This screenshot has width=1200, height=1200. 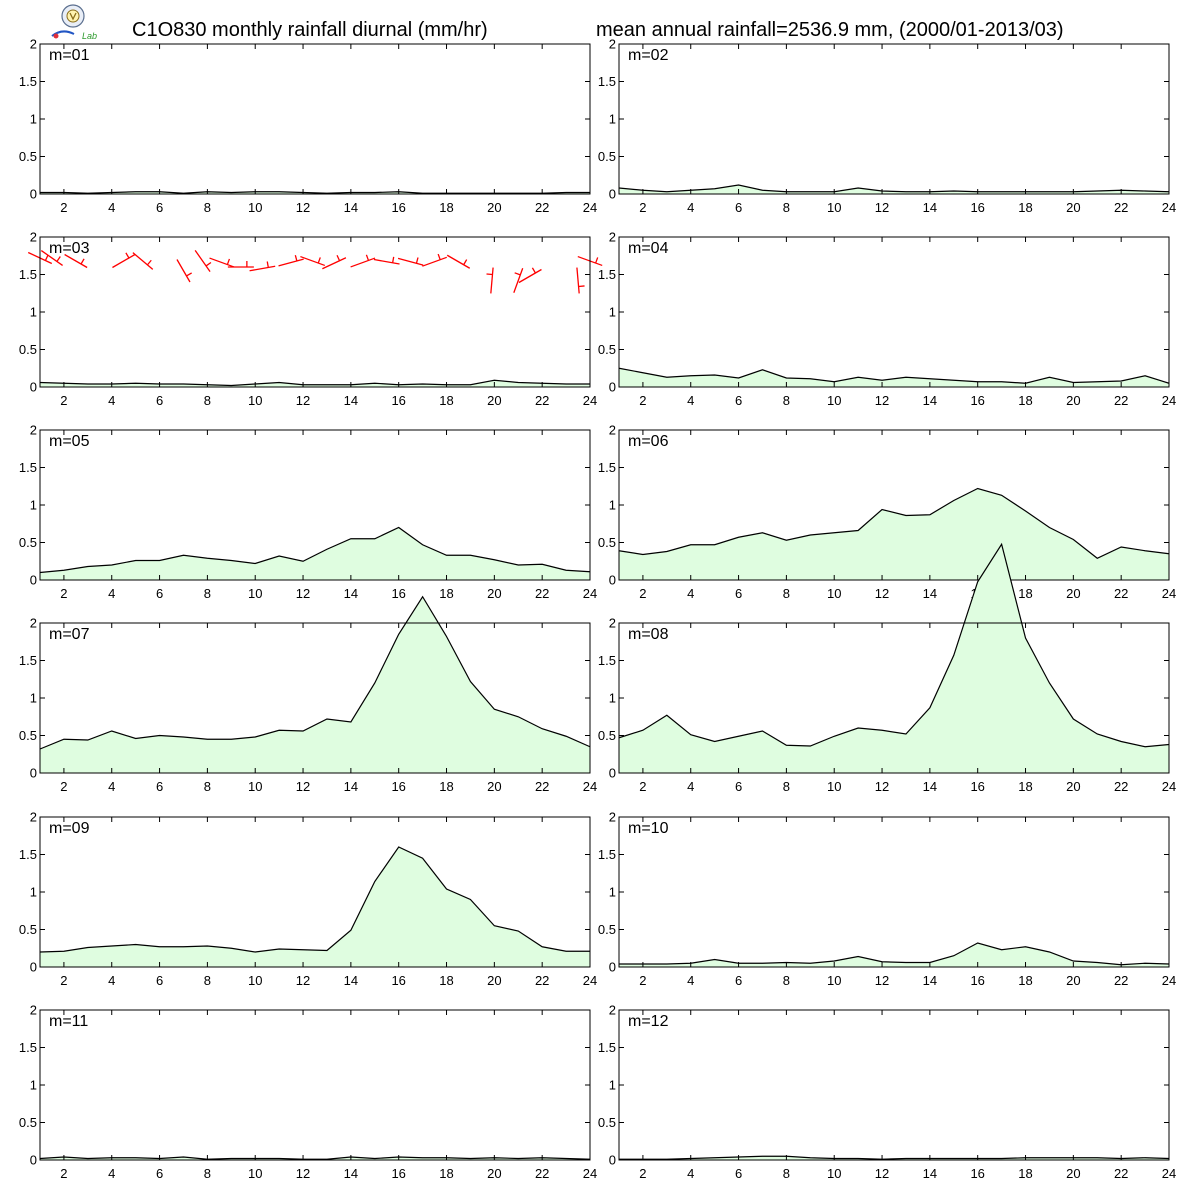 I want to click on logo-swoosh, so click(x=63, y=33).